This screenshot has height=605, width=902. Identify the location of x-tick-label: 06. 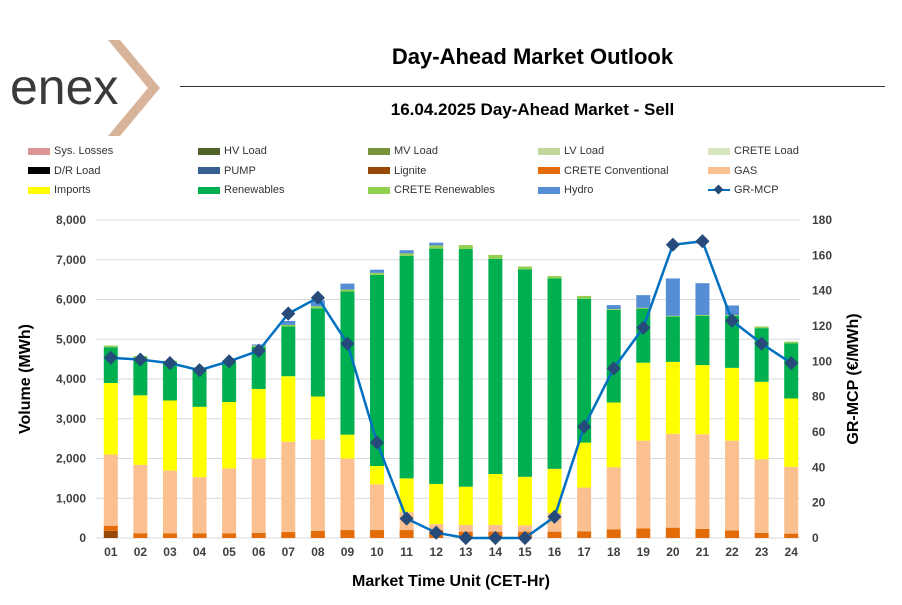
(259, 552).